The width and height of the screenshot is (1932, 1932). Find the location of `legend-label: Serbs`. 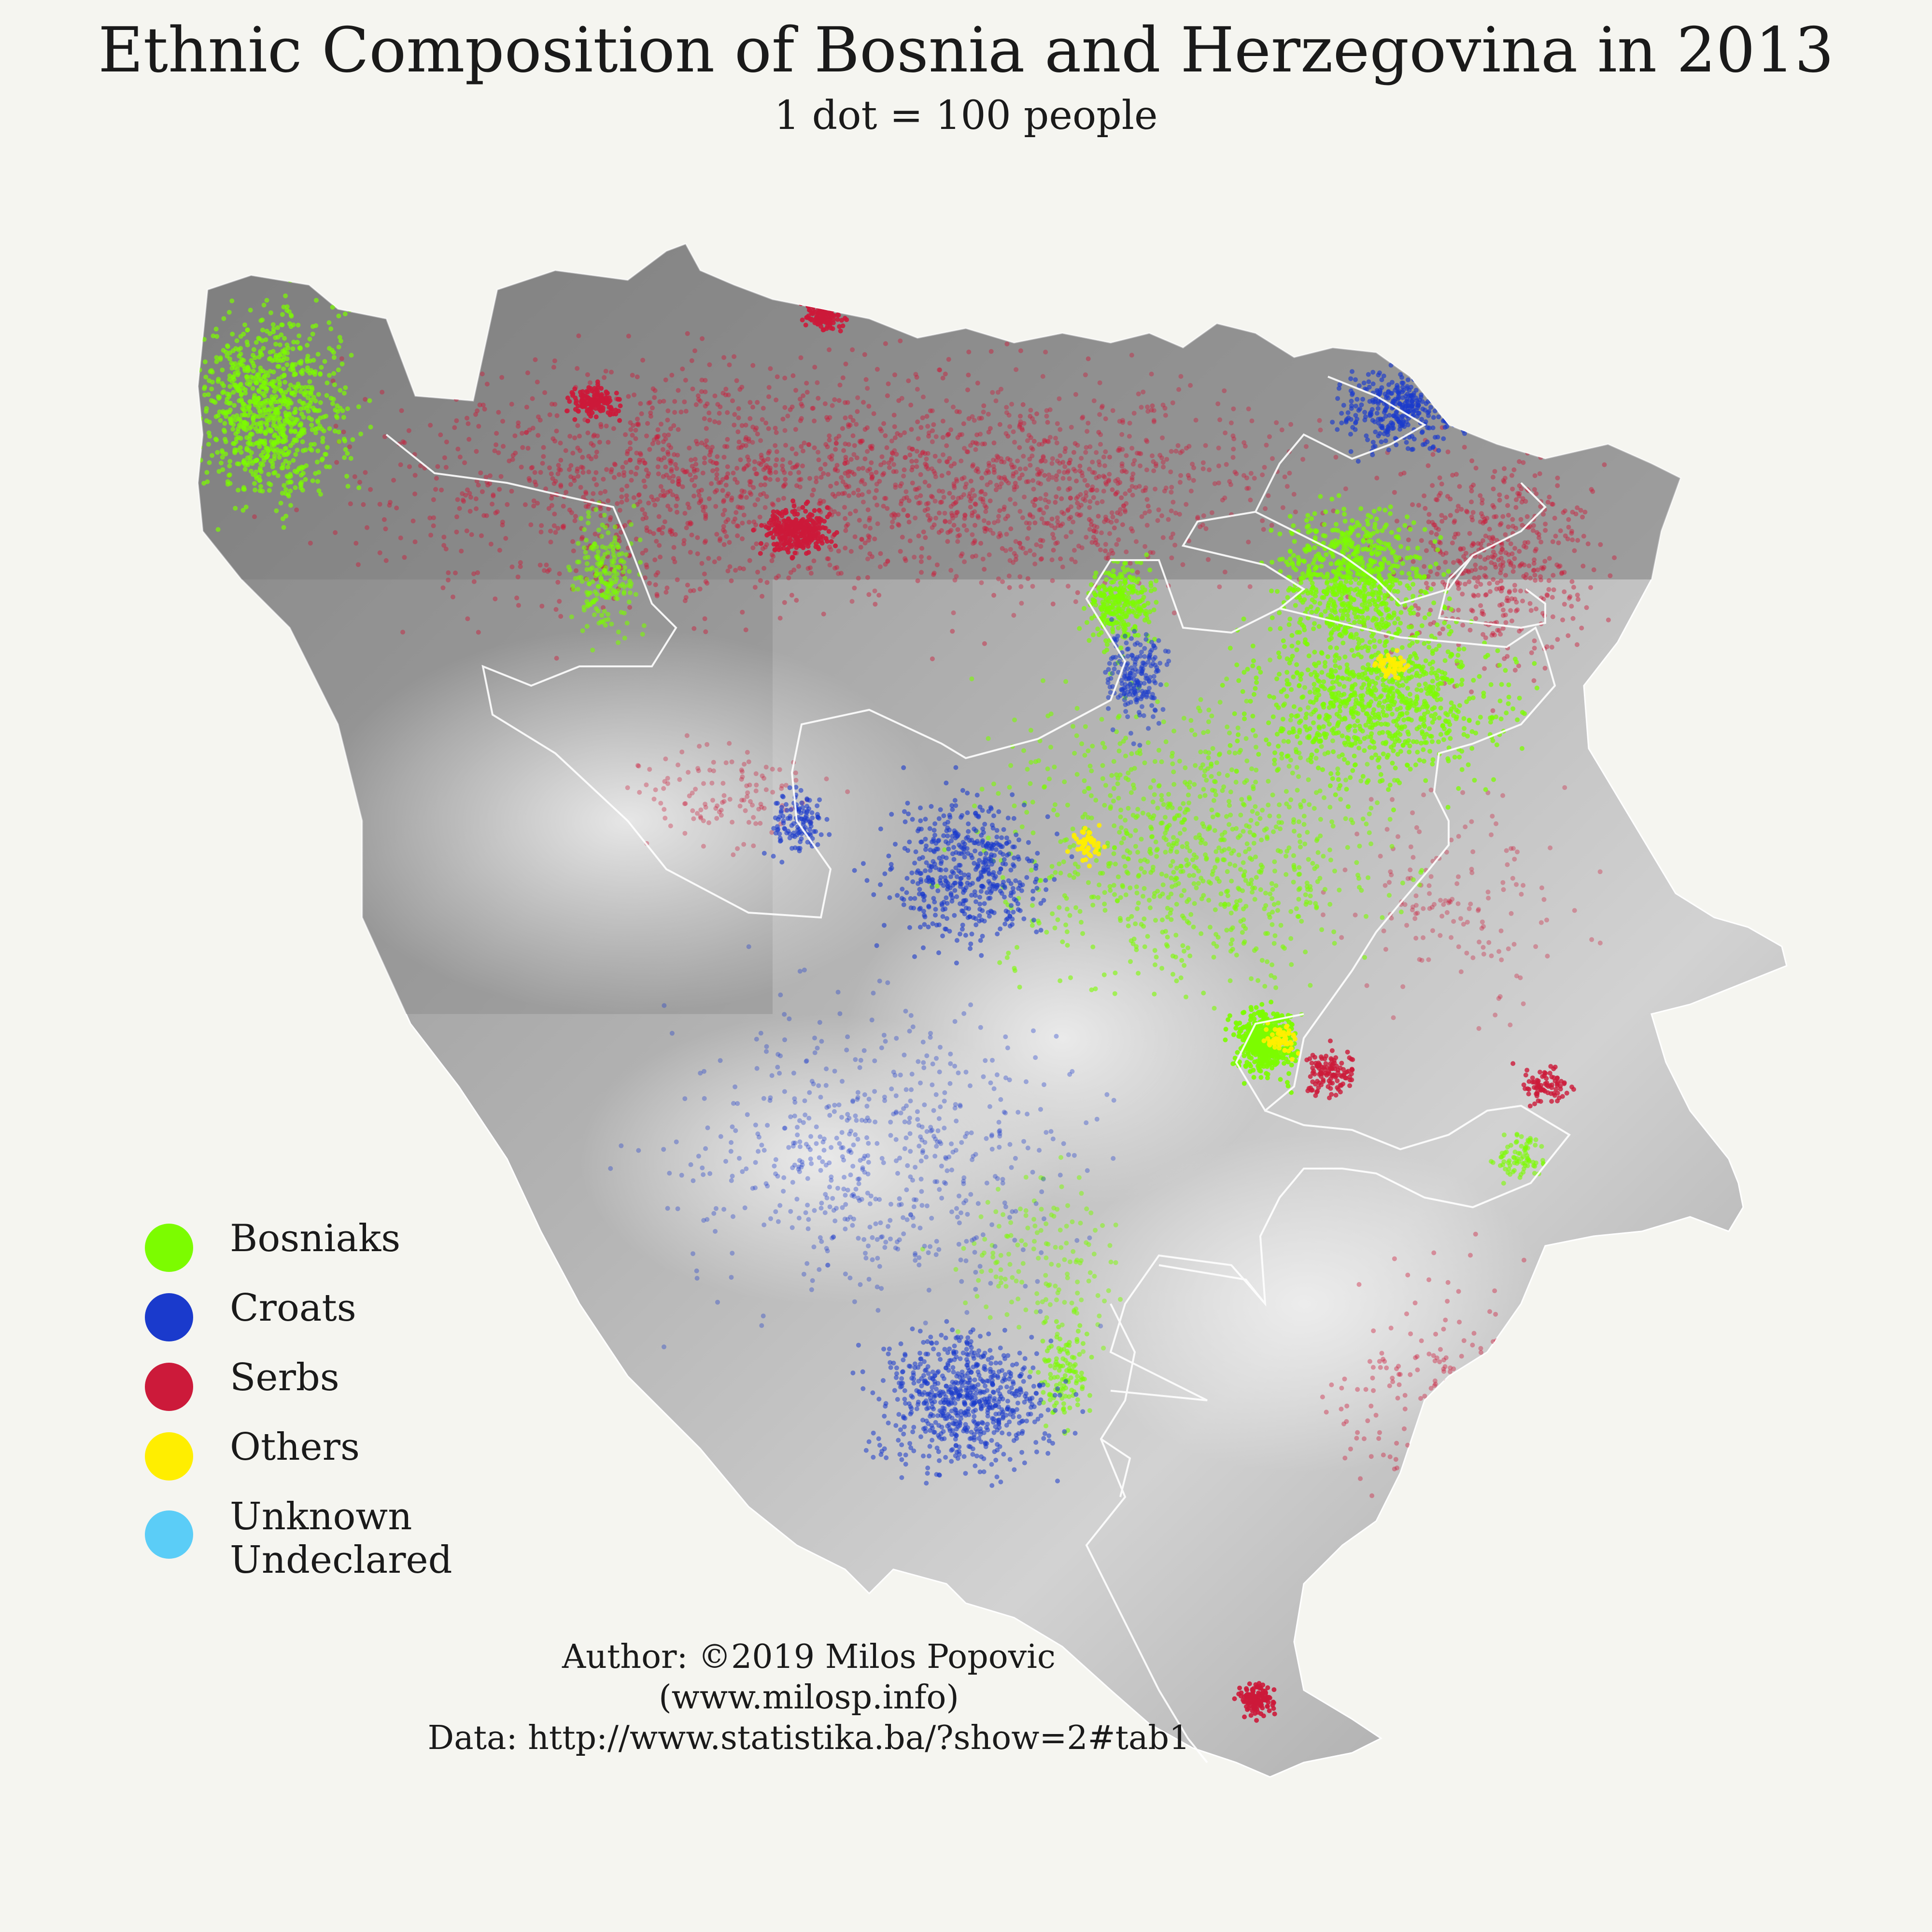

legend-label: Serbs is located at coordinates (284, 1377).